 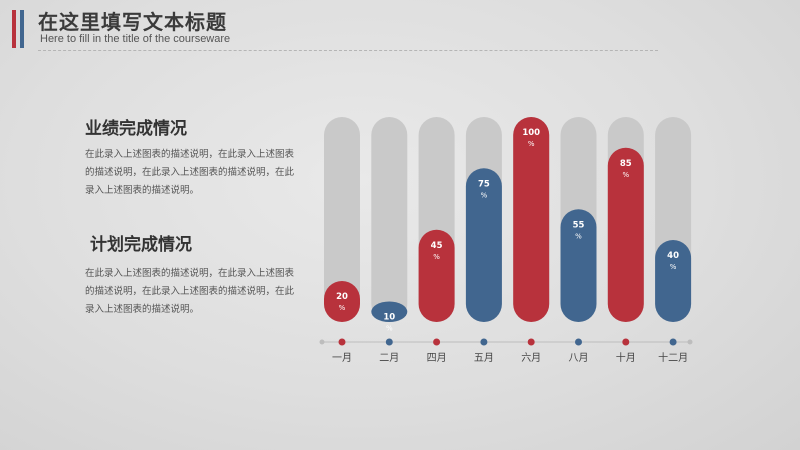 I want to click on section-heading-performance: 业绩完成情况, so click(x=136, y=129).